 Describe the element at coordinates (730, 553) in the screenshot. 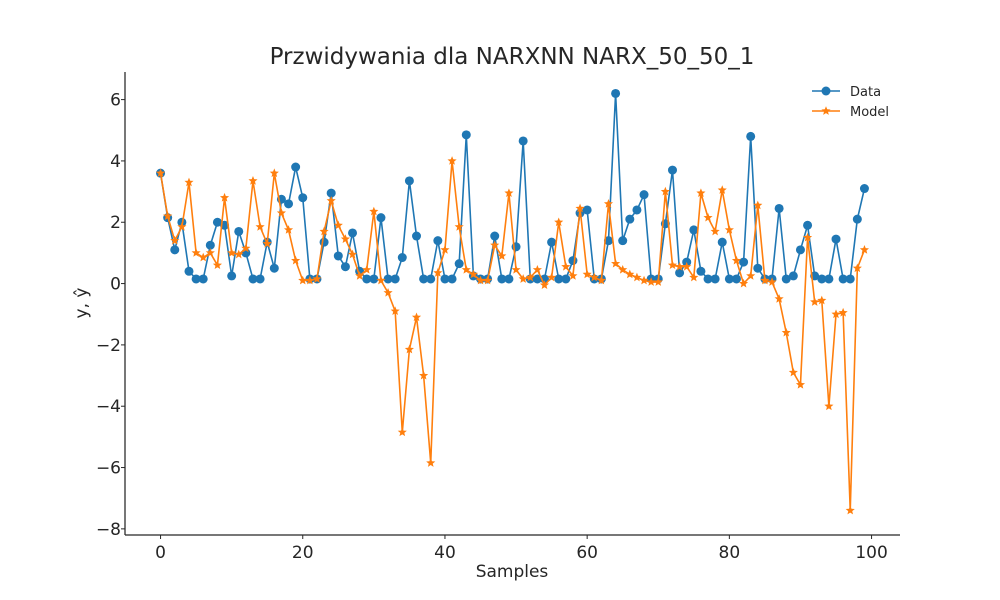

I see `x-tick-label: 80` at that location.